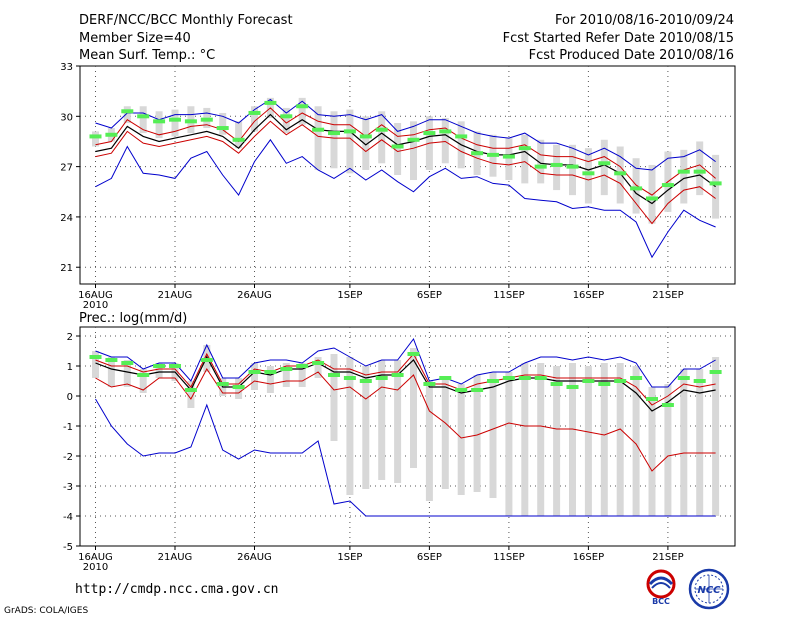 The width and height of the screenshot is (800, 618). What do you see at coordinates (68, 457) in the screenshot?
I see `y-tick-label: -2` at bounding box center [68, 457].